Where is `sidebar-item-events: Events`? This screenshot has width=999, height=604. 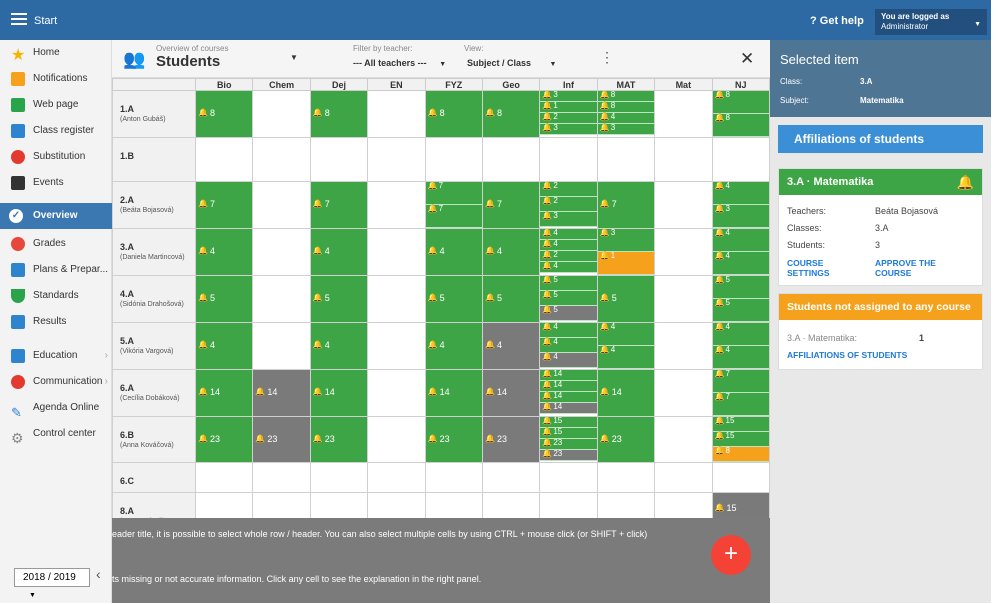
sidebar-item-events: Events is located at coordinates (56, 183).